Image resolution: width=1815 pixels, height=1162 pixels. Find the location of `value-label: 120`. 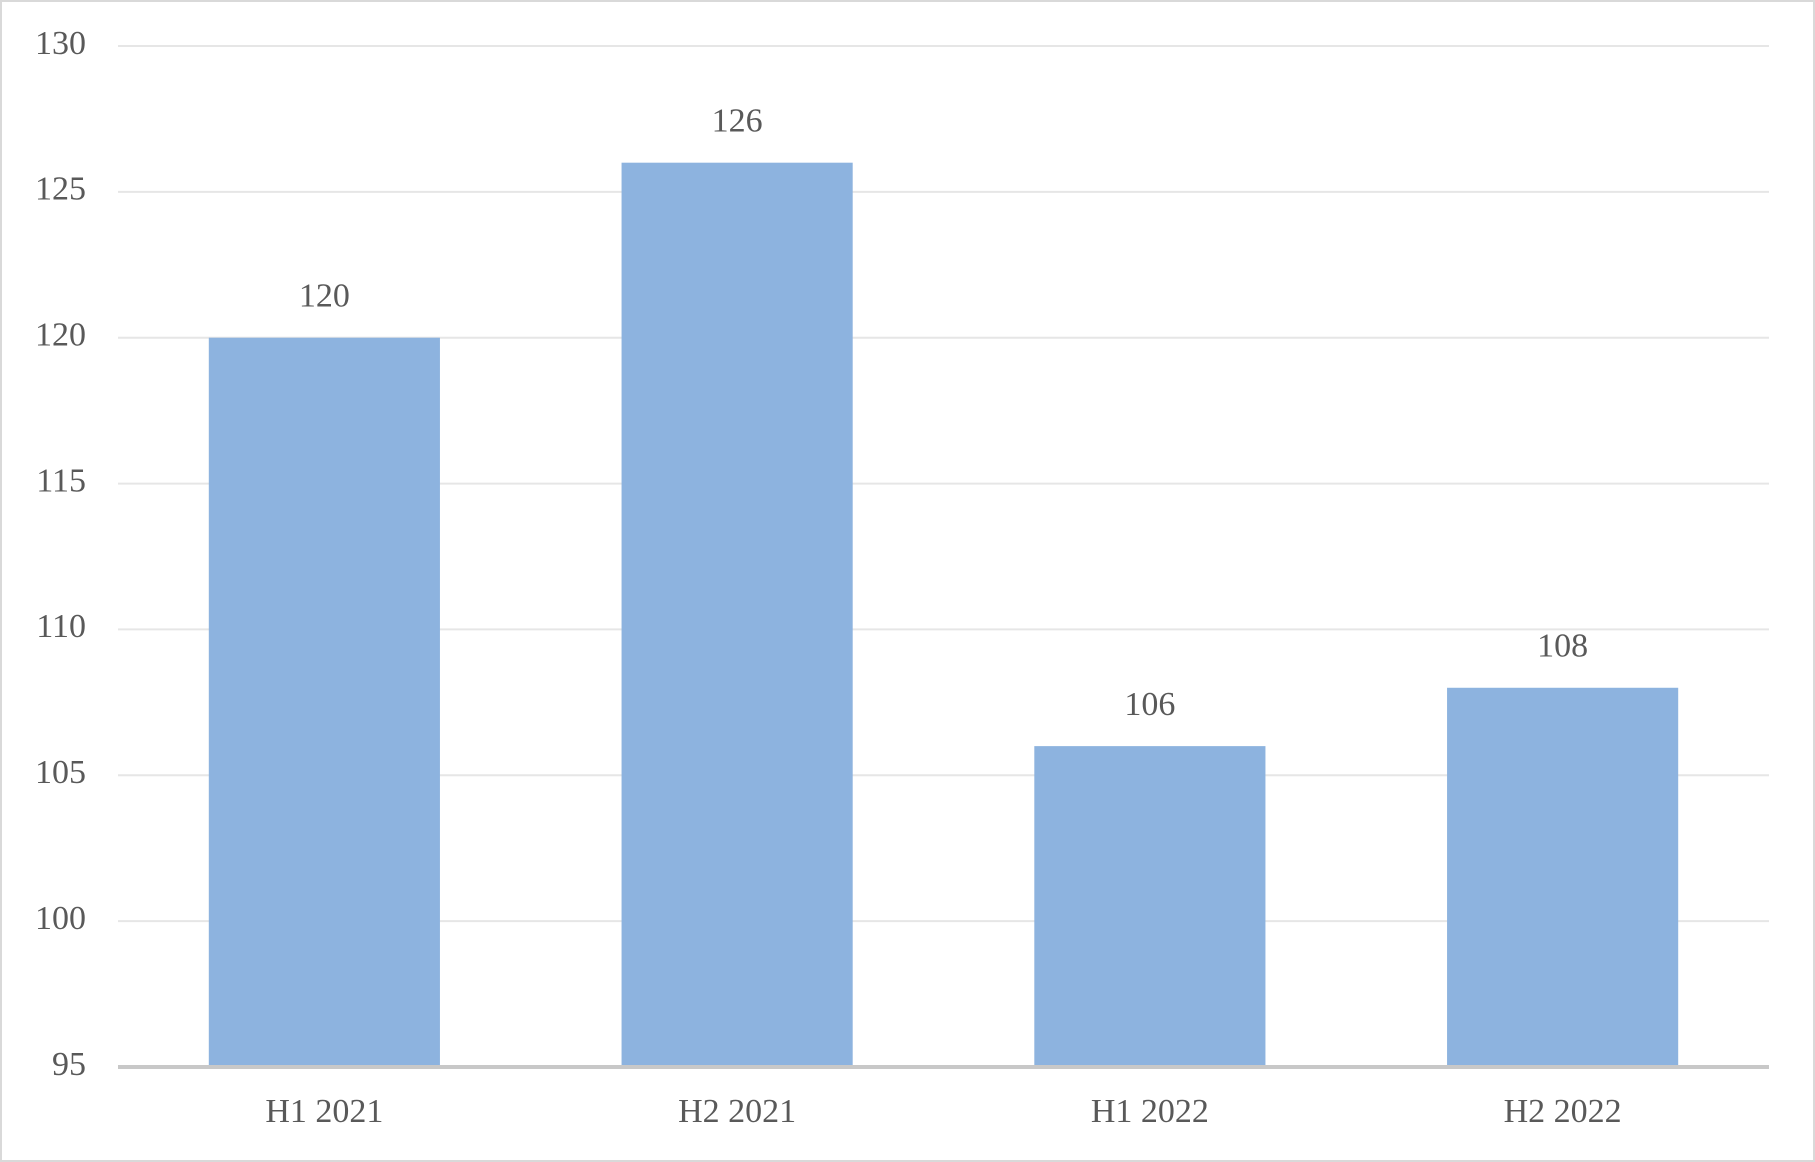

value-label: 120 is located at coordinates (324, 296).